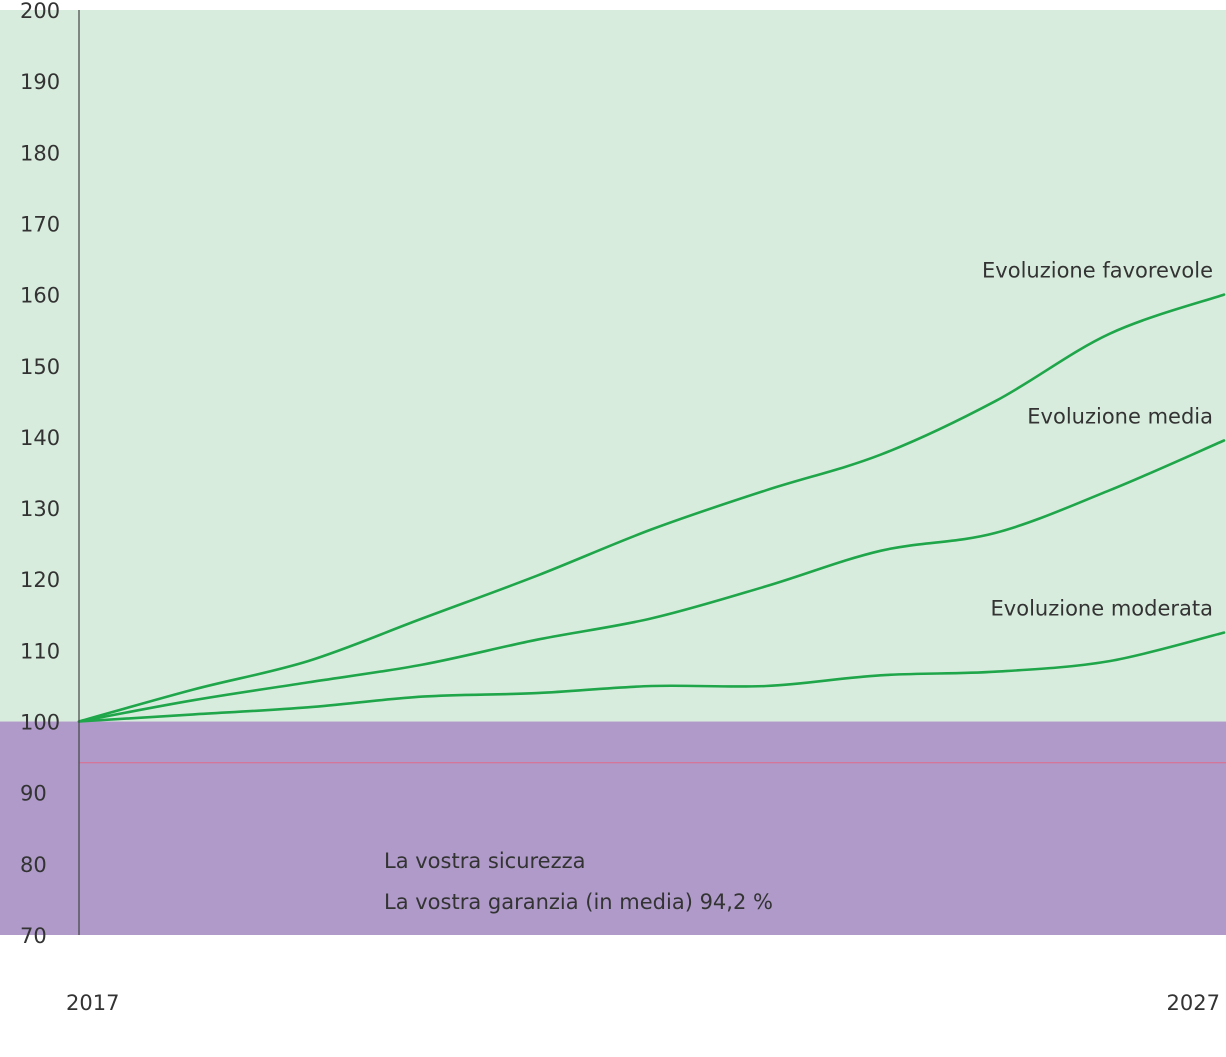 This screenshot has height=1057, width=1226. Describe the element at coordinates (40, 367) in the screenshot. I see `y-tick-label: 150` at that location.